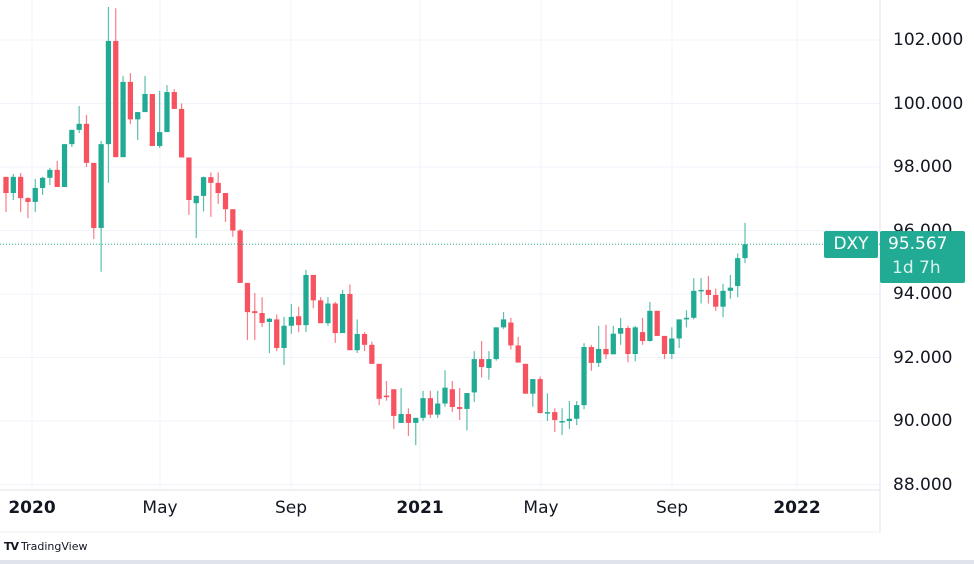 The height and width of the screenshot is (564, 974). Describe the element at coordinates (32, 508) in the screenshot. I see `x-tick-label: 2020` at that location.